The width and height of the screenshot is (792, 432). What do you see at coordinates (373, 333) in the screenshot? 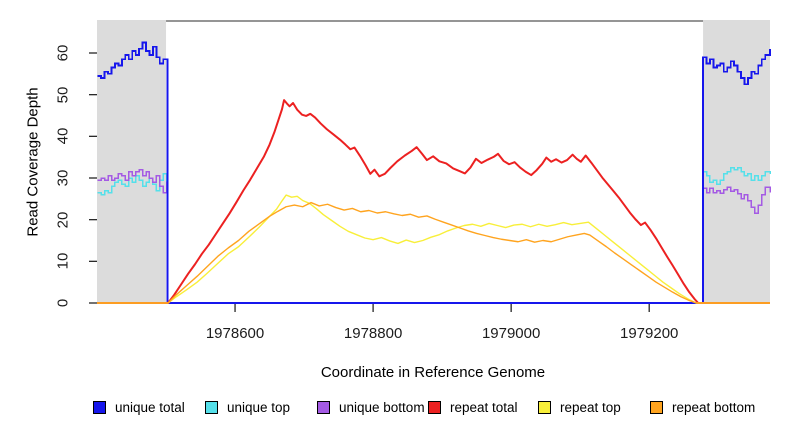
I see `x-tick-label: 1978800` at bounding box center [373, 333].